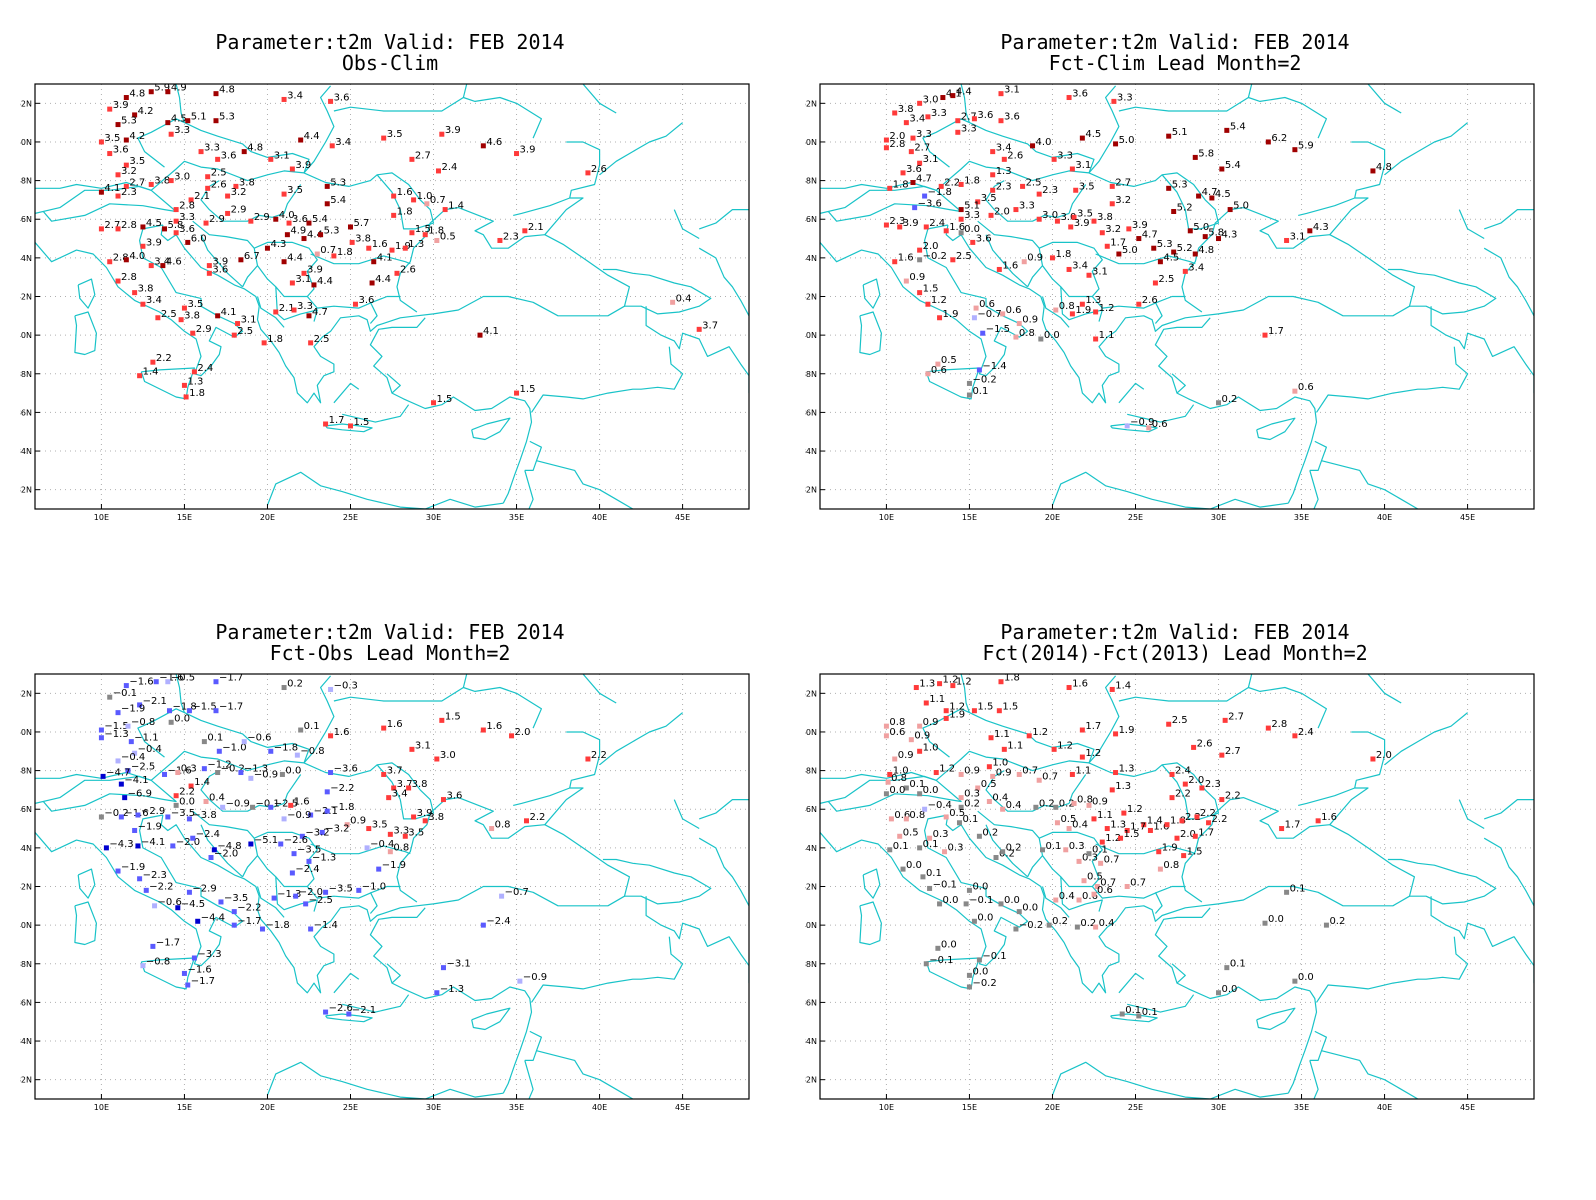 Image resolution: width=1596 pixels, height=1200 pixels. What do you see at coordinates (199, 238) in the screenshot?
I see `station-value-label: 6.0` at bounding box center [199, 238].